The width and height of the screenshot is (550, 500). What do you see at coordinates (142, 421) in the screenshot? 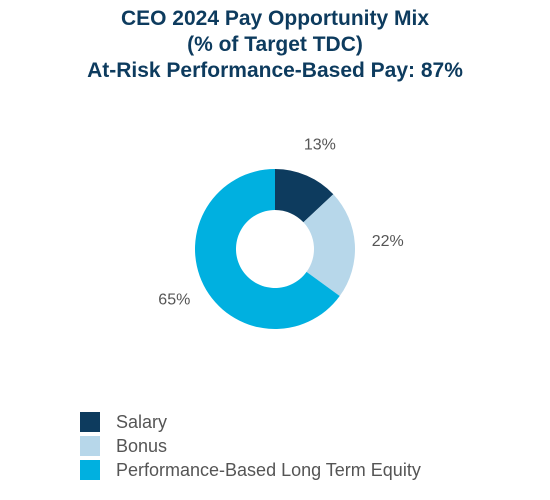
I see `legend-label-salary: Salary` at bounding box center [142, 421].